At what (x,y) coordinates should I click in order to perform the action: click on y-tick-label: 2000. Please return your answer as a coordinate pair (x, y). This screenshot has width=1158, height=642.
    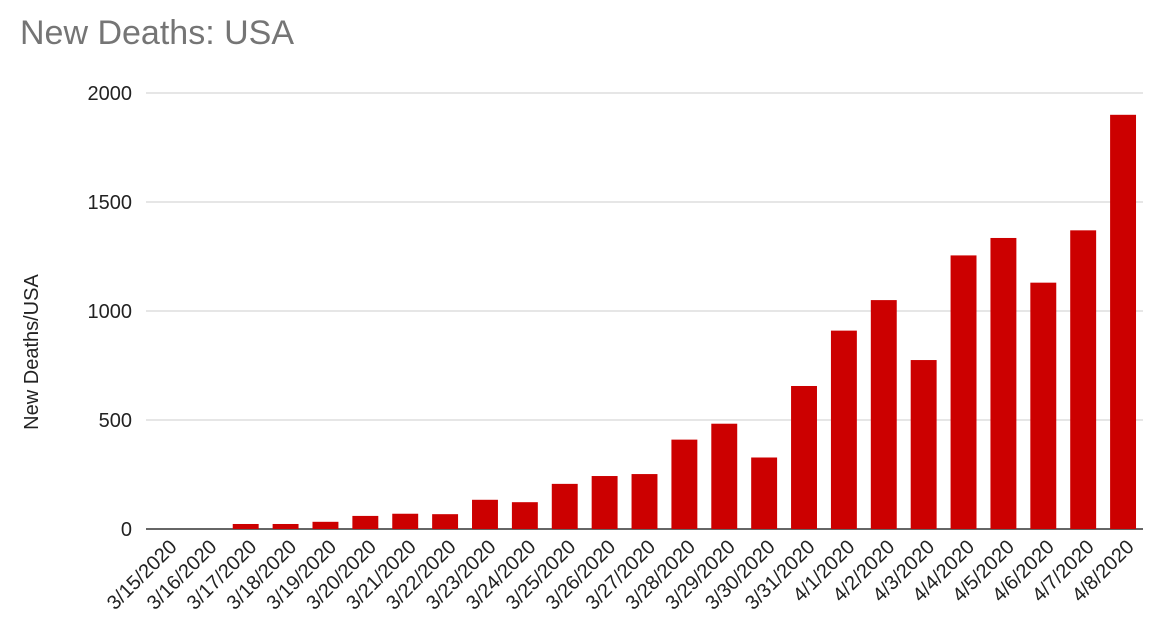
    Looking at the image, I should click on (110, 94).